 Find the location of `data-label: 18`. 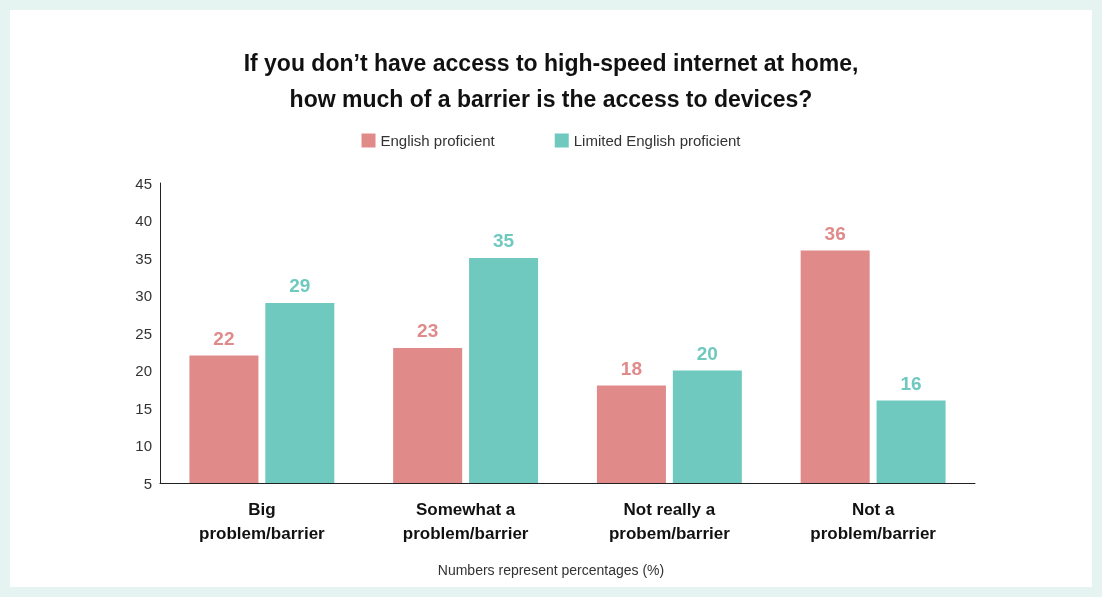

data-label: 18 is located at coordinates (631, 368).